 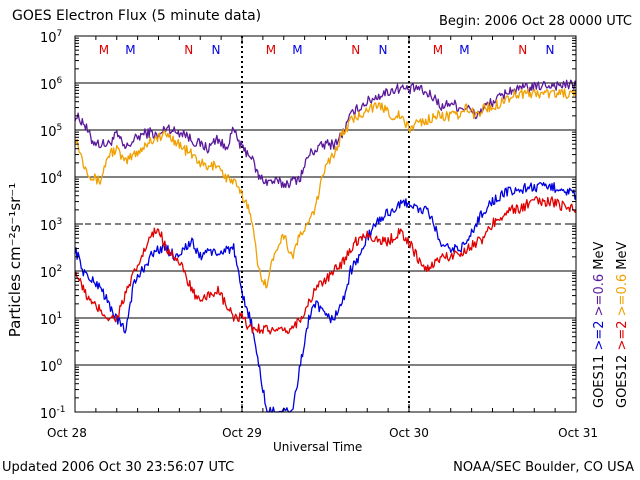 What do you see at coordinates (137, 16) in the screenshot?
I see `chart-title: GOES Electron Flux (5 minute data)` at bounding box center [137, 16].